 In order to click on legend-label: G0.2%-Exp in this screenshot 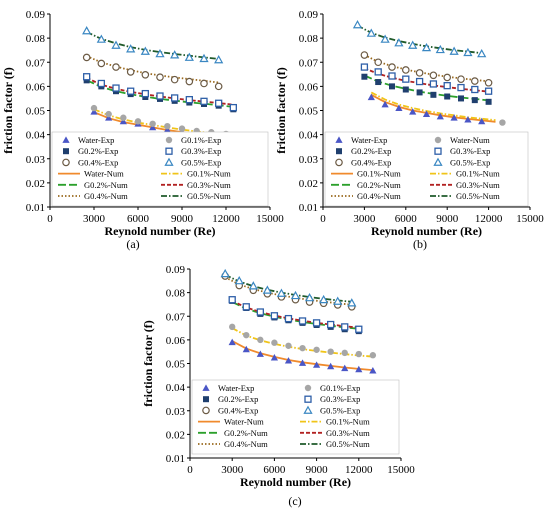, I will do `click(98, 151)`.